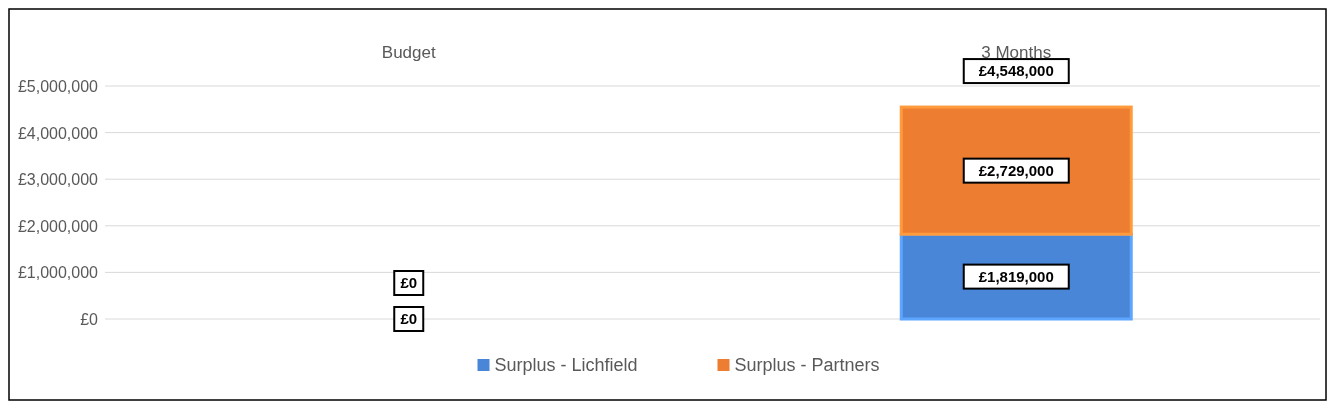 This screenshot has height=409, width=1335. Describe the element at coordinates (58, 86) in the screenshot. I see `y-tick-label: £5,000,000` at that location.